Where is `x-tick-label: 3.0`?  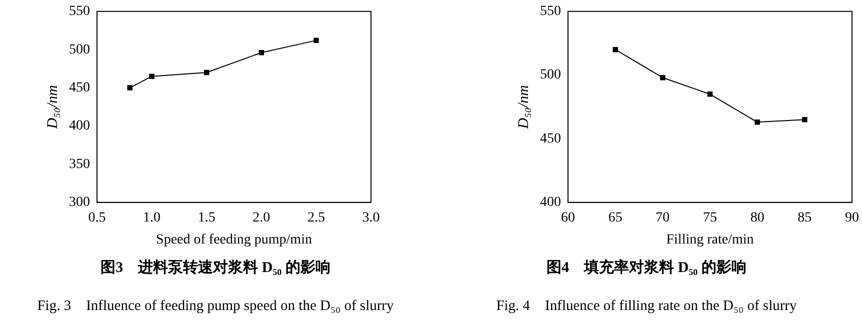 x-tick-label: 3.0 is located at coordinates (371, 218).